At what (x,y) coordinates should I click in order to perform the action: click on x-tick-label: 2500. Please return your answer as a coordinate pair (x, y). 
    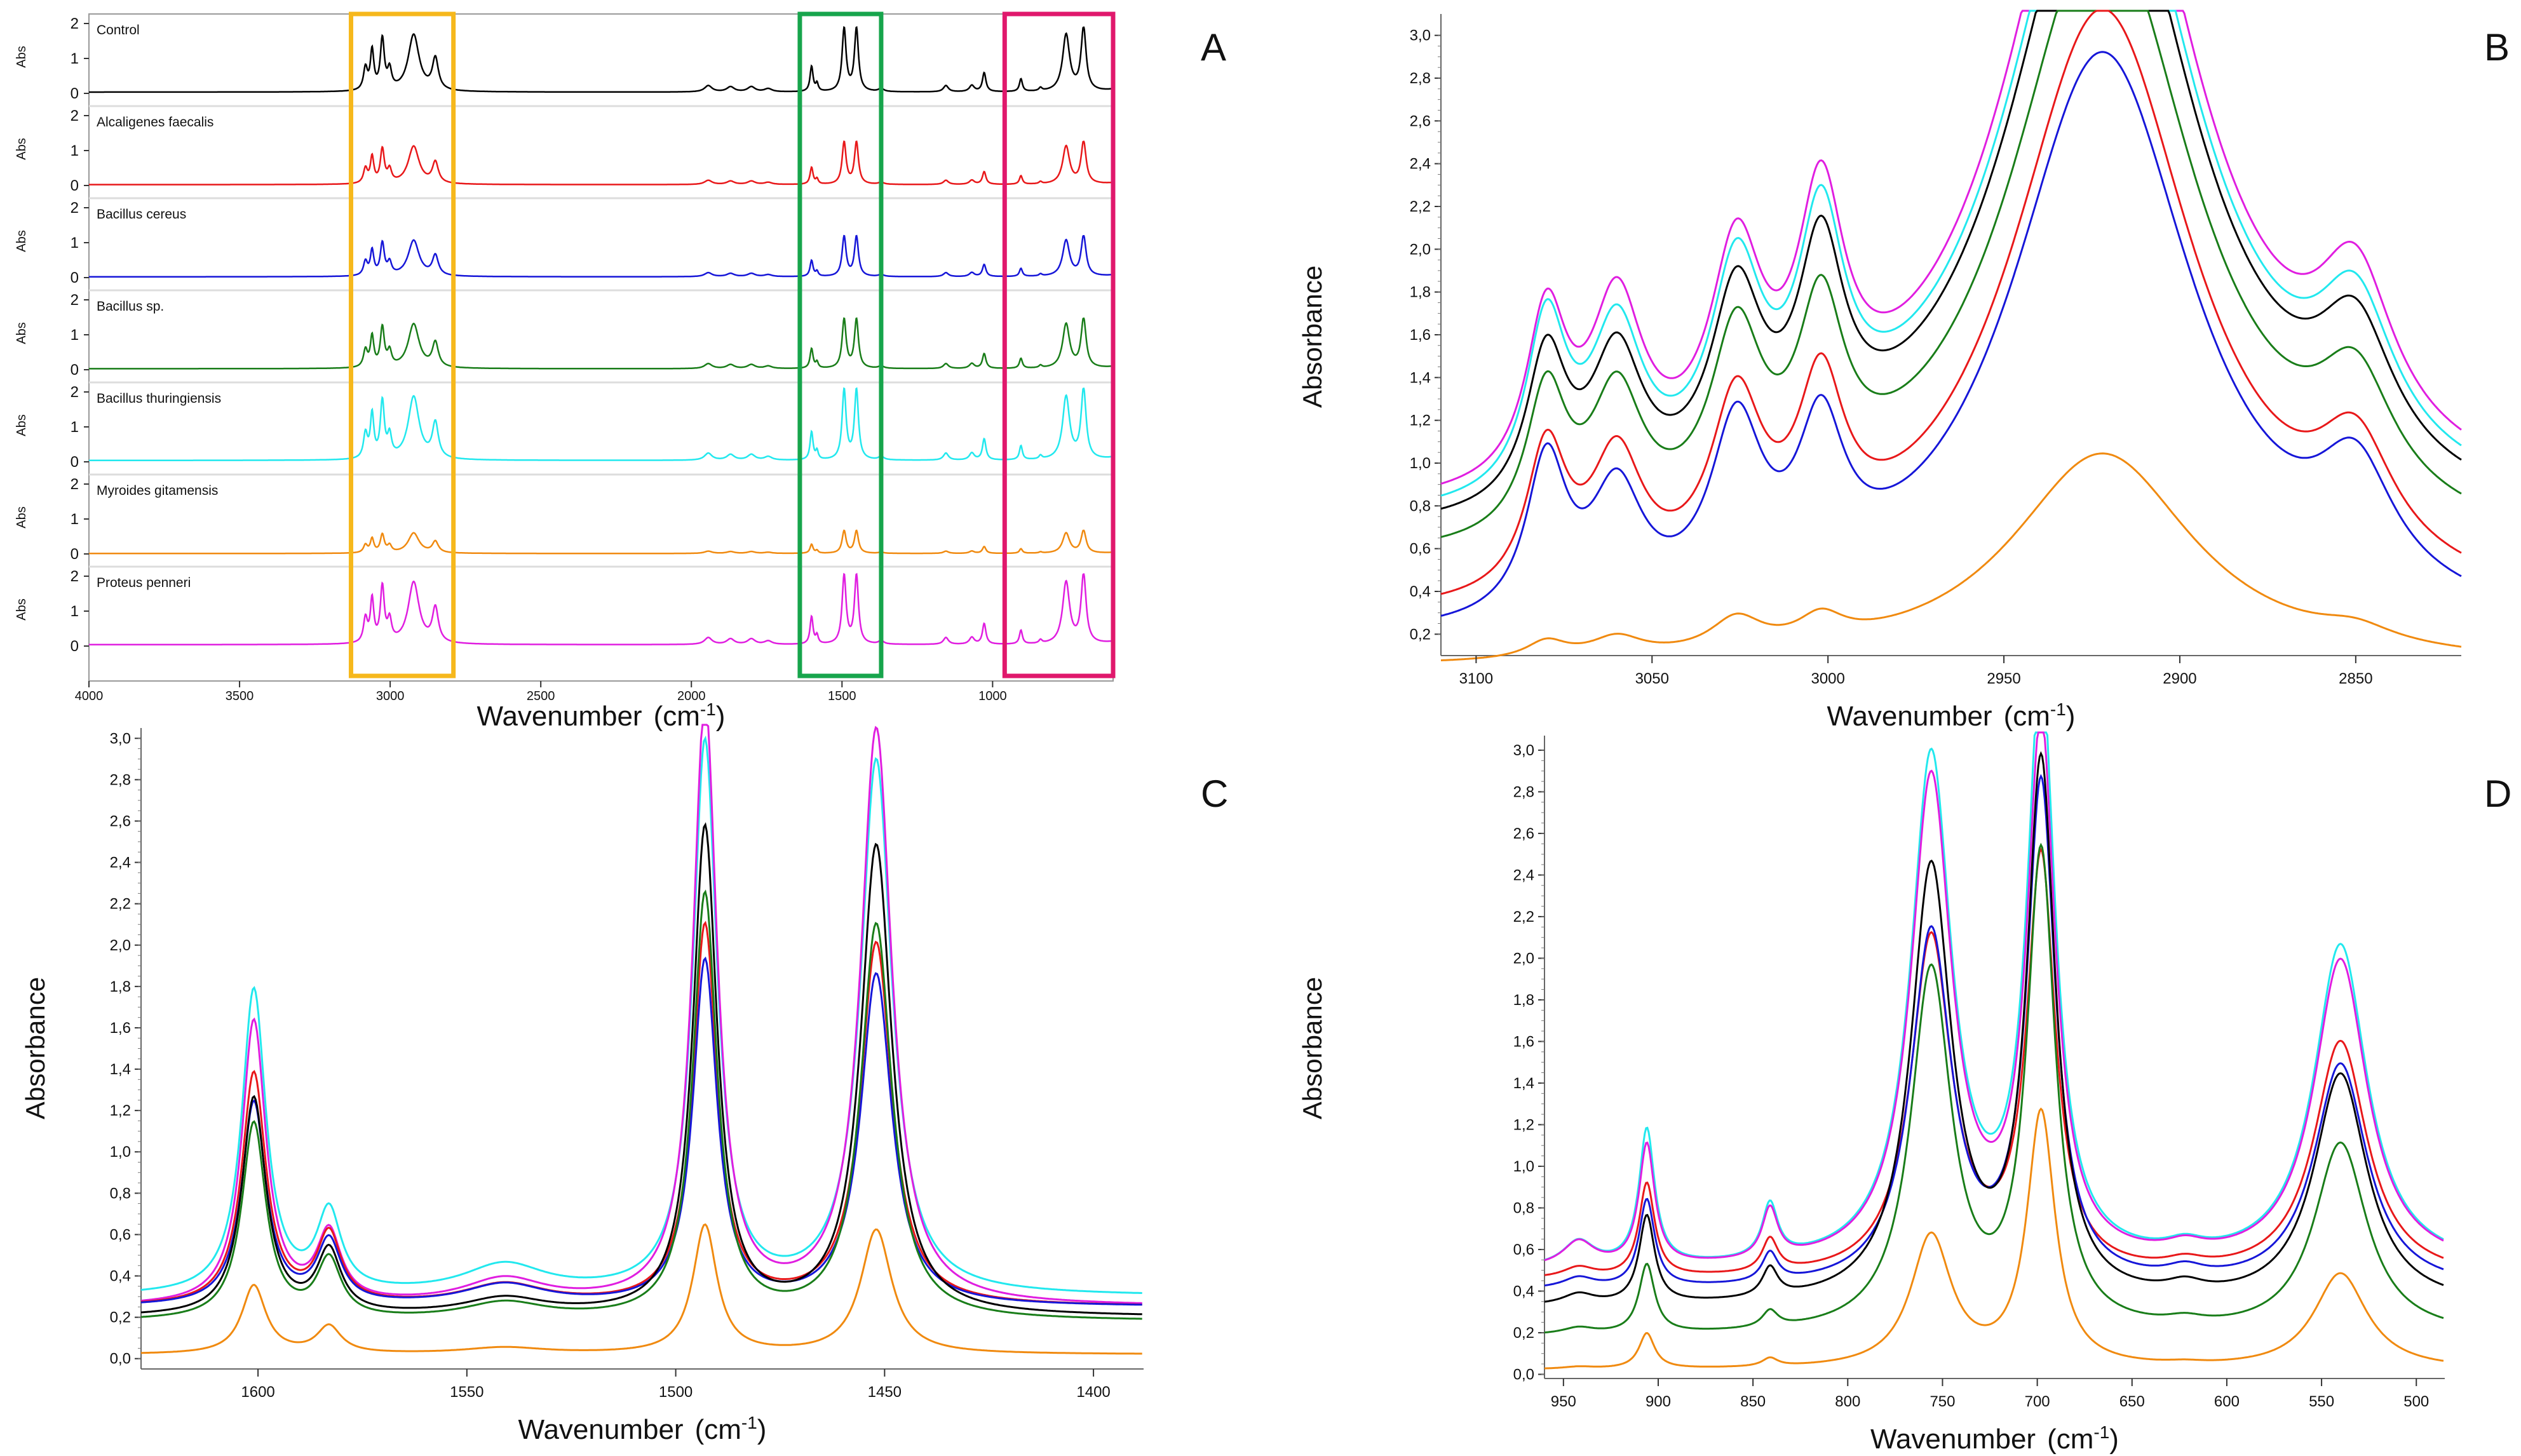
    Looking at the image, I should click on (541, 696).